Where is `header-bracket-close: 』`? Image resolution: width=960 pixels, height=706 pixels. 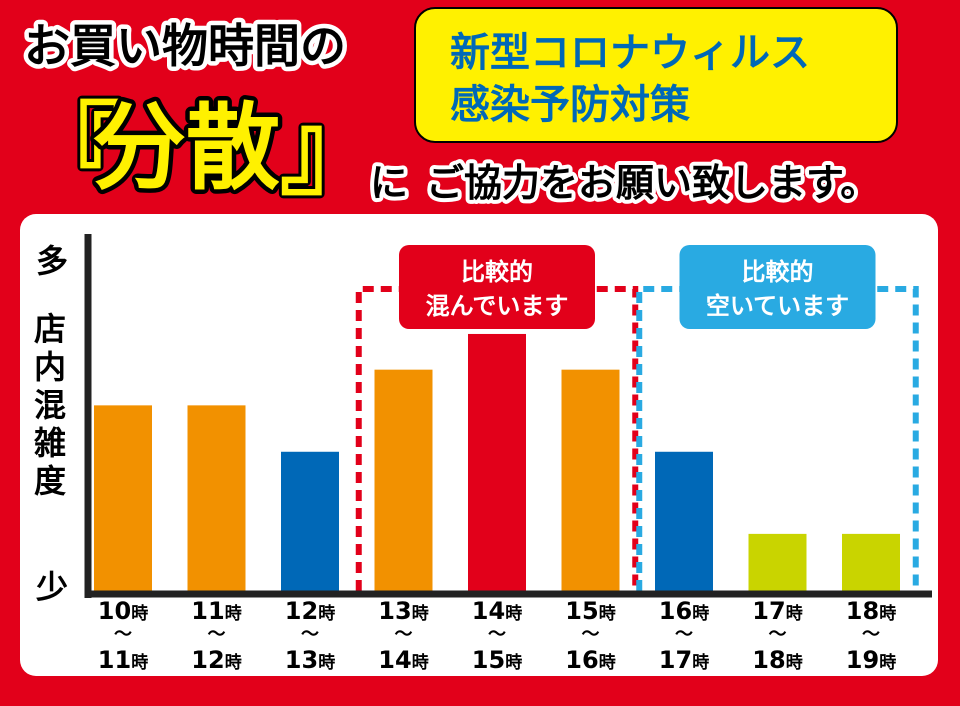 header-bracket-close: 』 is located at coordinates (330, 150).